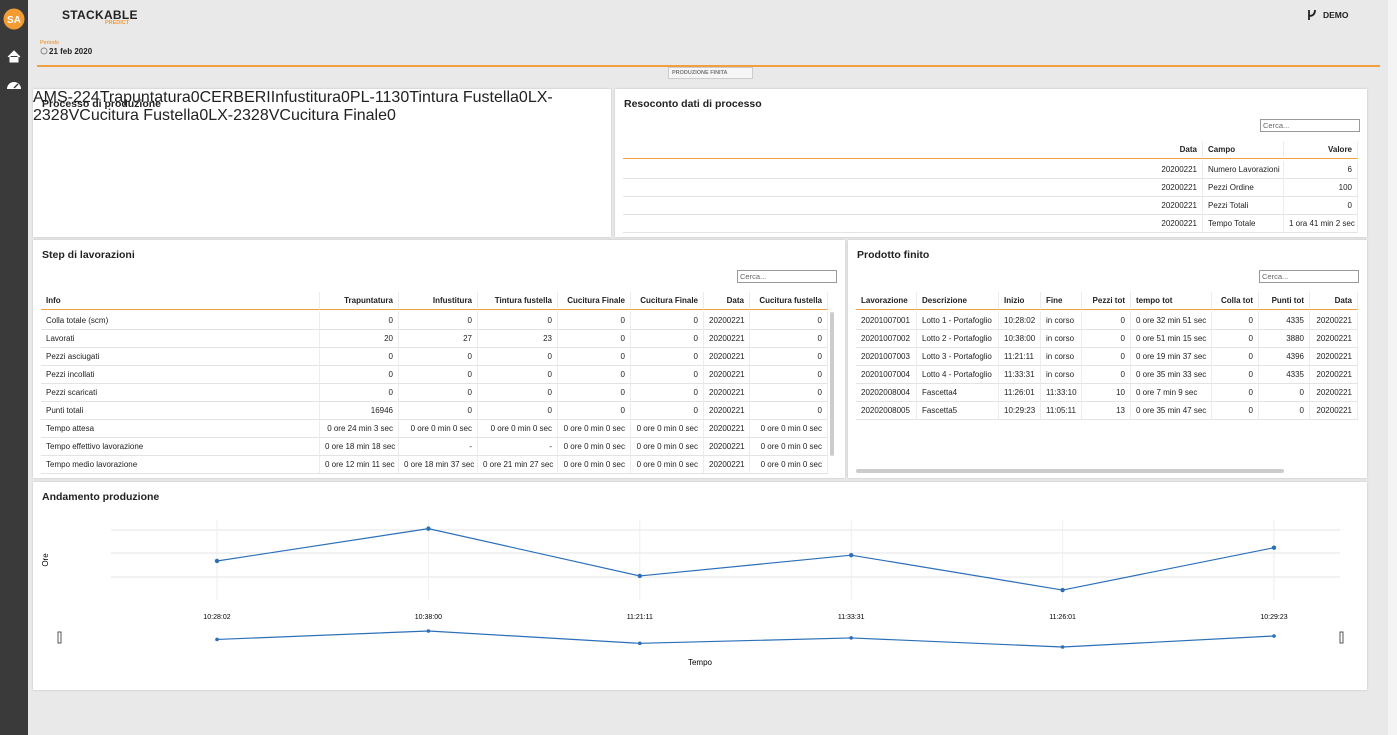  Describe the element at coordinates (1020, 393) in the screenshot. I see `table-cell: 11:26:01` at that location.